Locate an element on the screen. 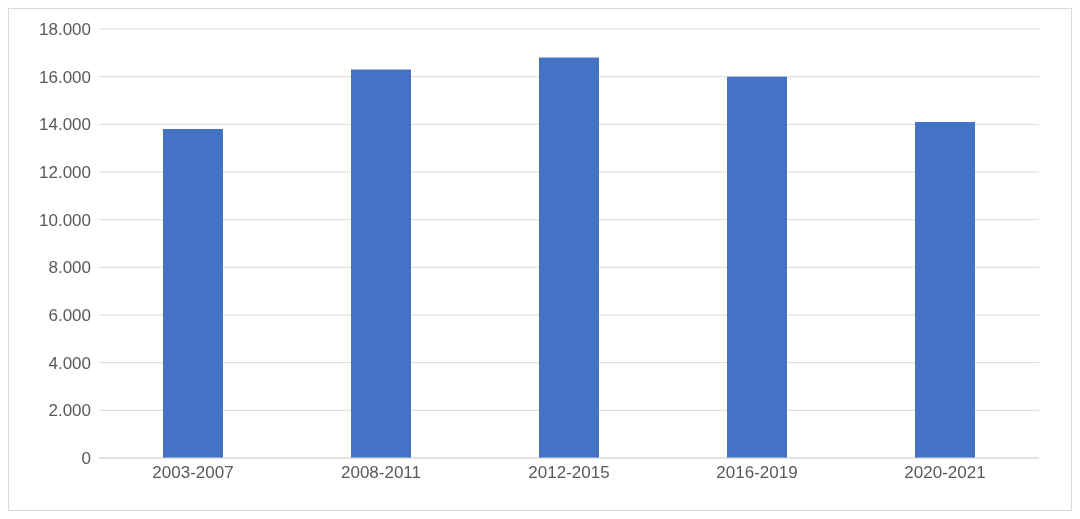 The image size is (1080, 519). y-tick-label: 8.000 is located at coordinates (69, 268).